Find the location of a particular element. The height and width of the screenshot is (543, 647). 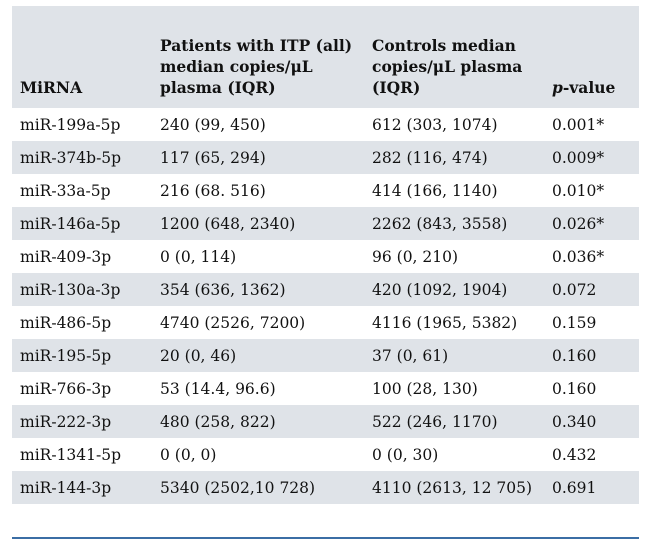

cell-patients: 216 (68. 516) is located at coordinates (213, 190).